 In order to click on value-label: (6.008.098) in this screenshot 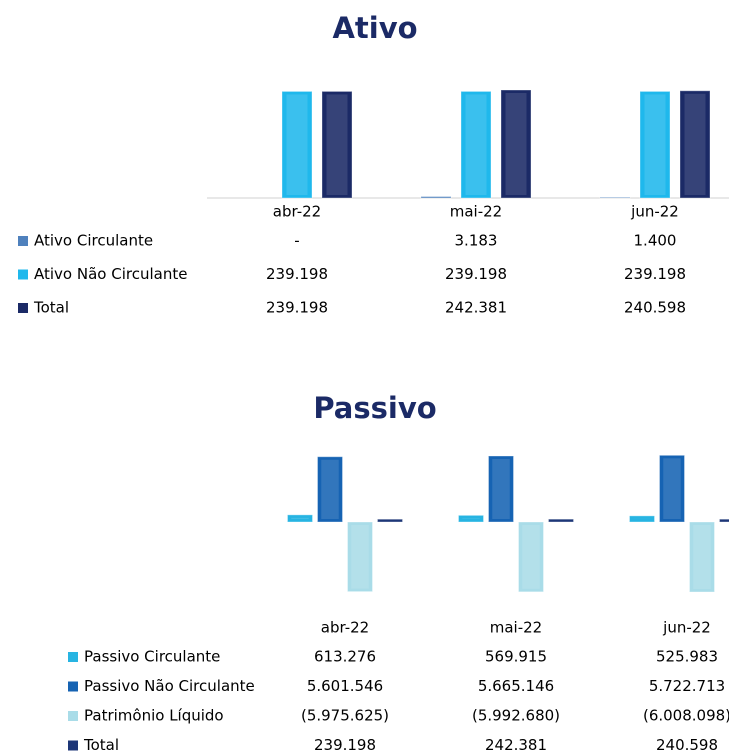, I will do `click(686, 716)`.